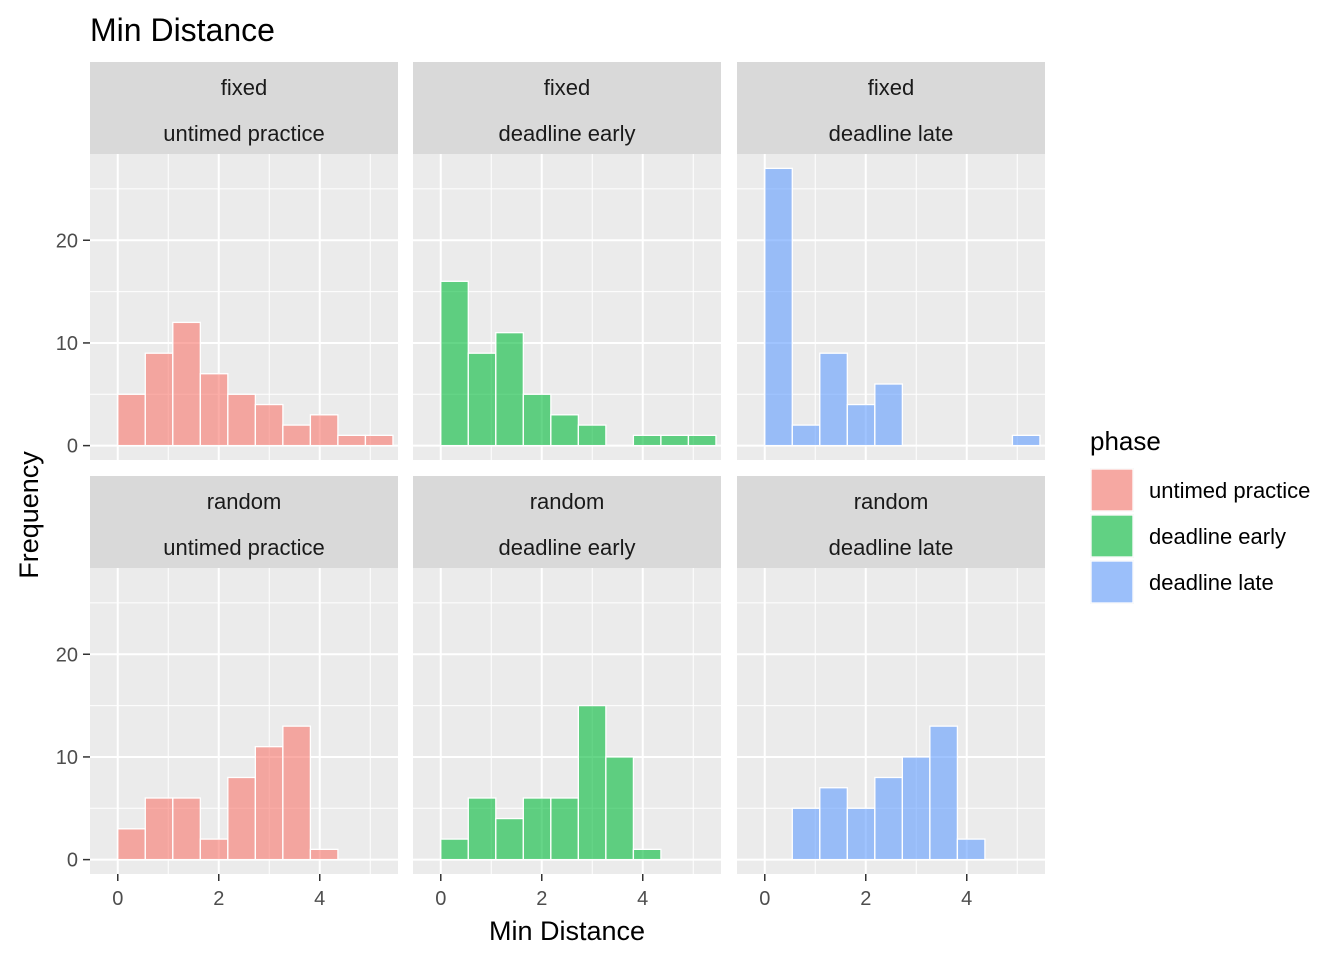 The width and height of the screenshot is (1344, 965). I want to click on facet-panel: fixed deadline early, so click(567, 261).